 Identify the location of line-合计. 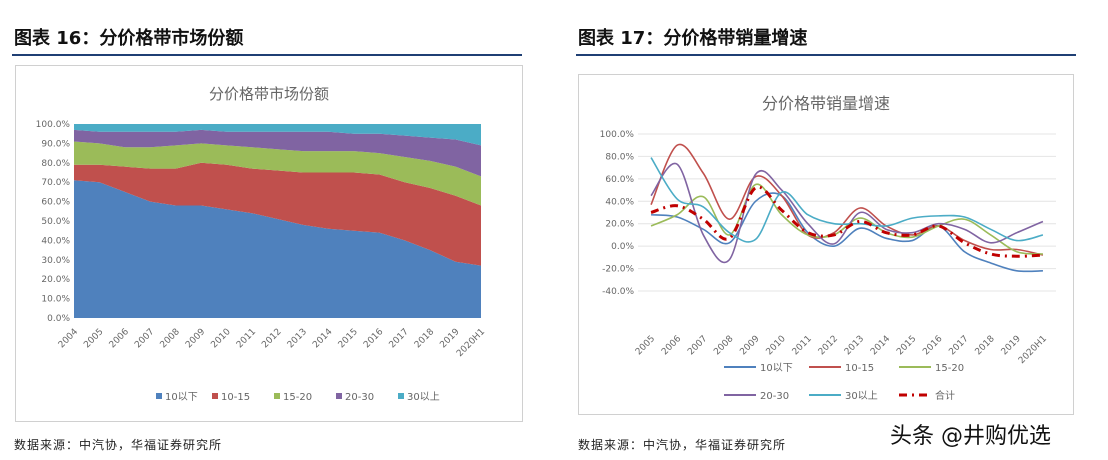
(847, 221).